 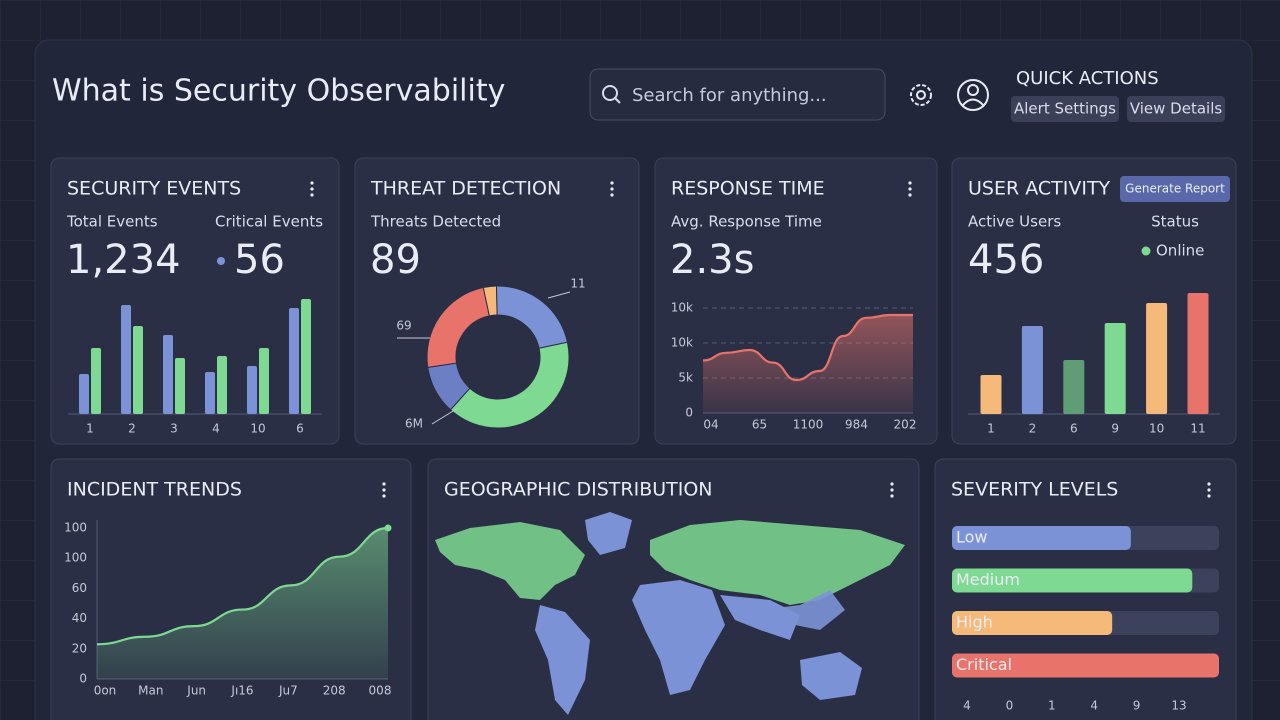 I want to click on x-tick-label: 202, so click(x=905, y=425).